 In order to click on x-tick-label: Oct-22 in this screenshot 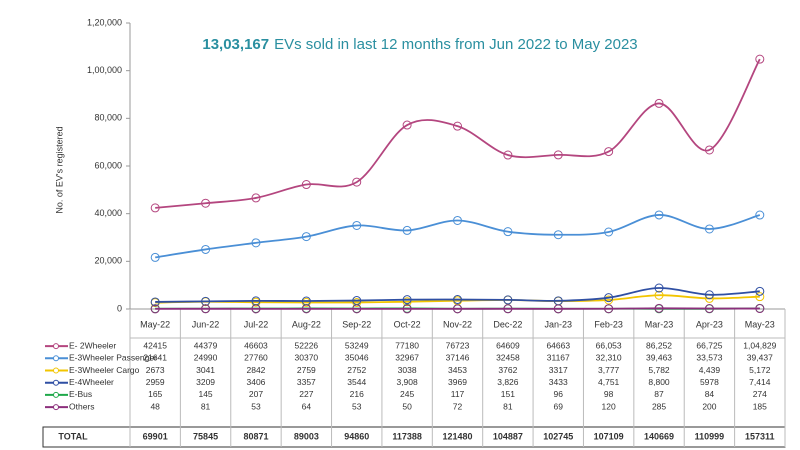, I will do `click(407, 324)`.